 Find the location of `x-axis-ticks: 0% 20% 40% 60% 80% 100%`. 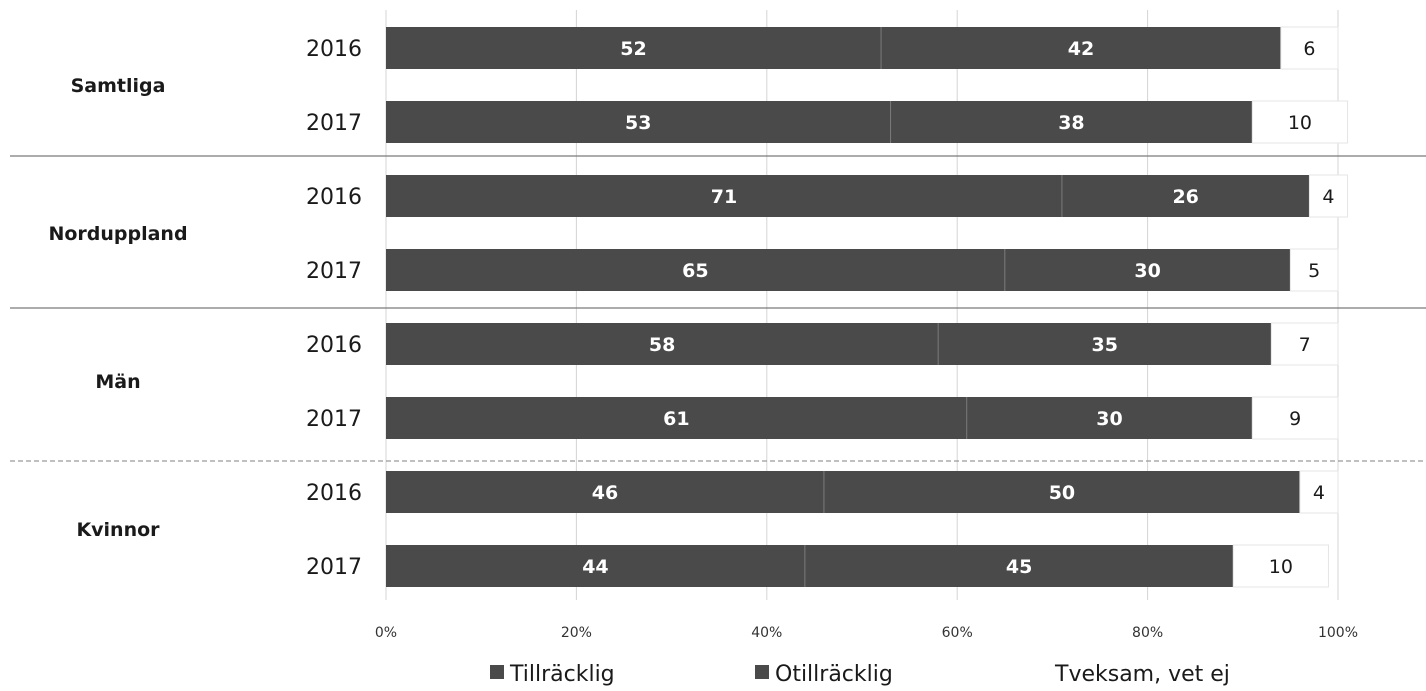

x-axis-ticks: 0% 20% 40% 60% 80% 100% is located at coordinates (866, 633).